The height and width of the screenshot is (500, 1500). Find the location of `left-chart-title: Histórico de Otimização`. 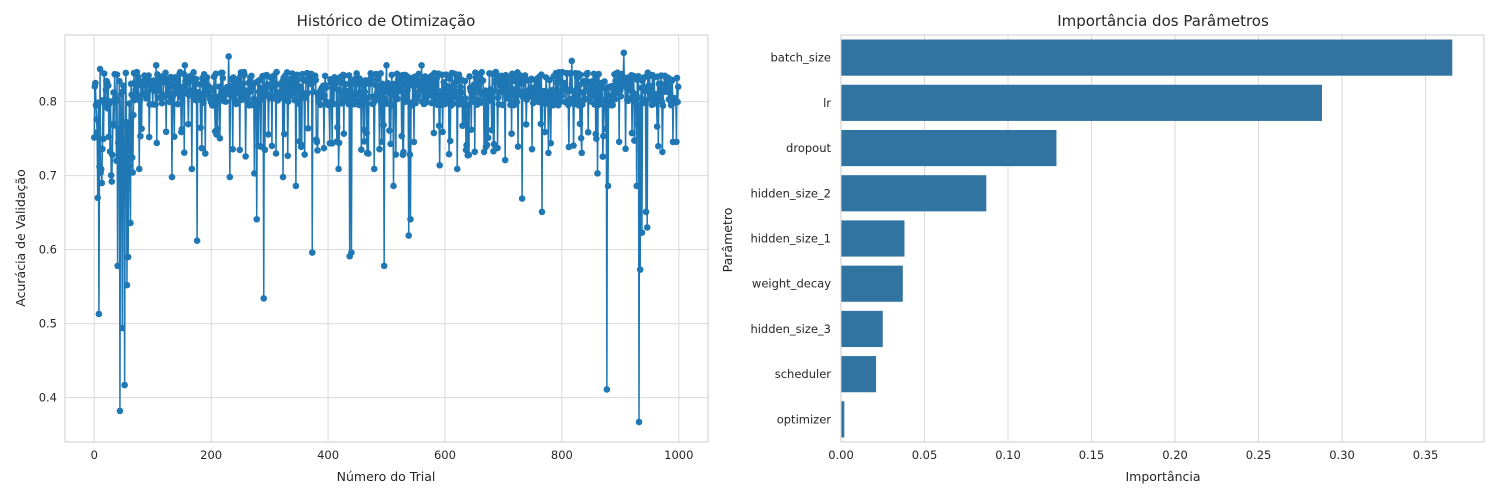

left-chart-title: Histórico de Otimização is located at coordinates (386, 21).